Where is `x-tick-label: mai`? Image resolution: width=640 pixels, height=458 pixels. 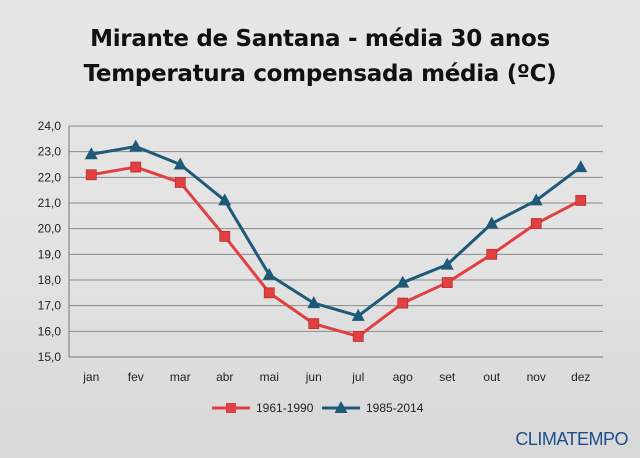
x-tick-label: mai is located at coordinates (269, 377).